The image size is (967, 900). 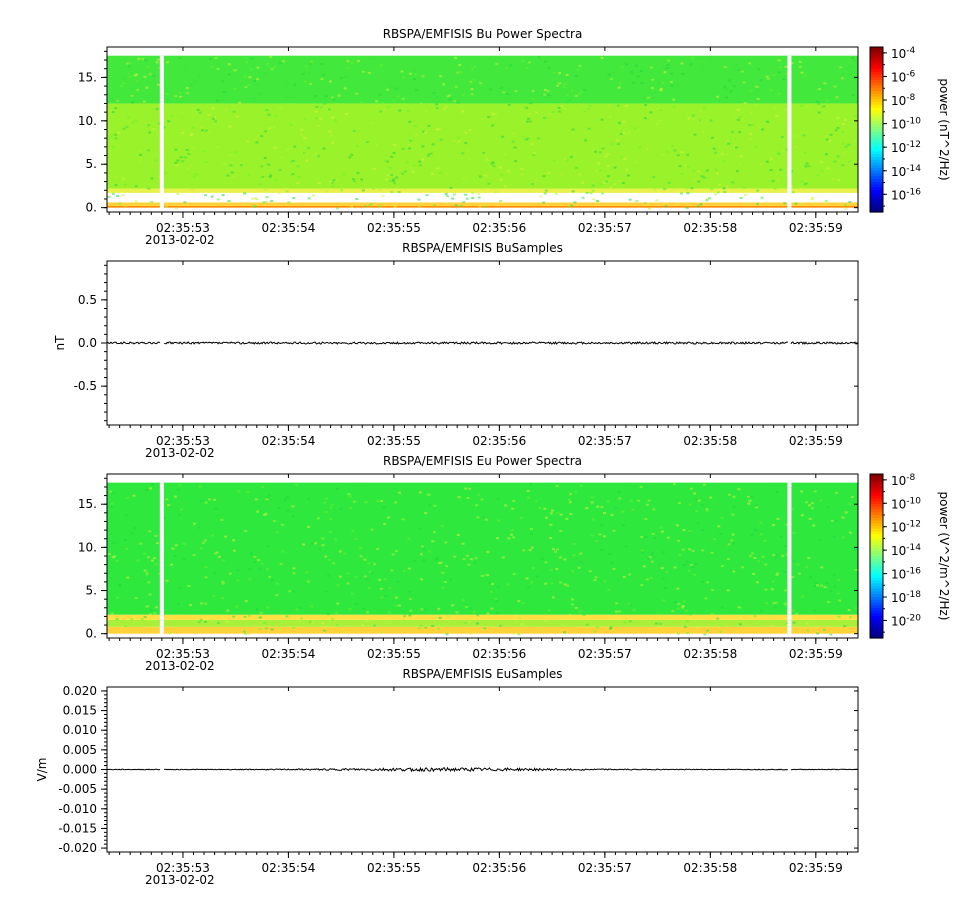 What do you see at coordinates (80, 711) in the screenshot?
I see `y-tick-label: 0.015` at bounding box center [80, 711].